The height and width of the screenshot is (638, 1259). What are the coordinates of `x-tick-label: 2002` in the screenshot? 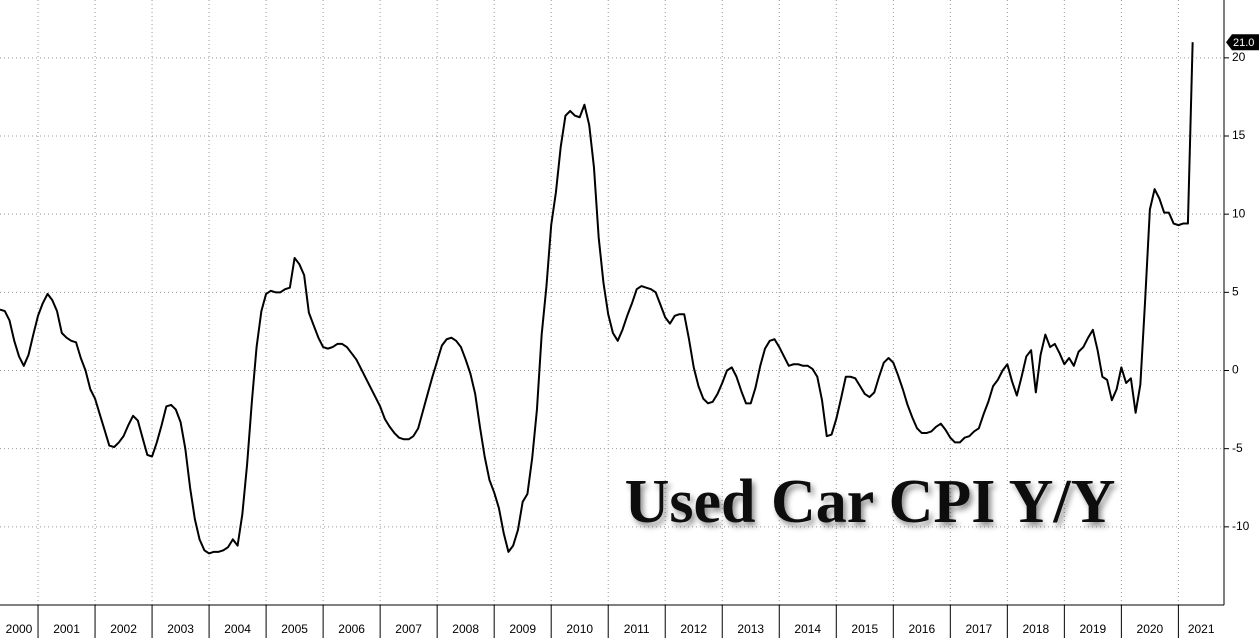 It's located at (123, 629).